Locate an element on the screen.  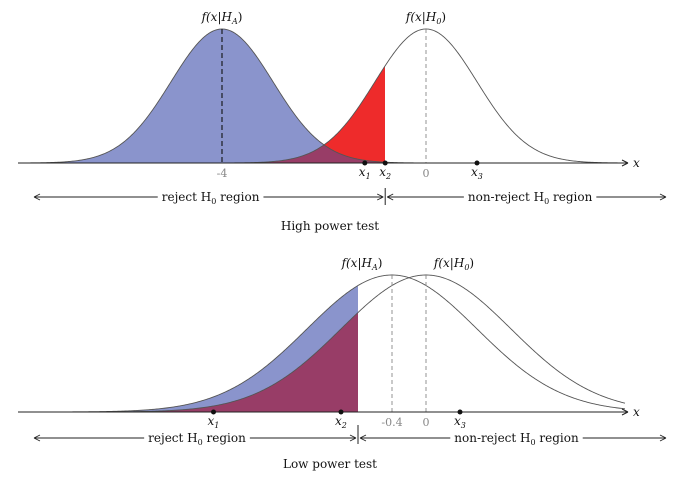
panel-title-high-power: High power test is located at coordinates (330, 226).